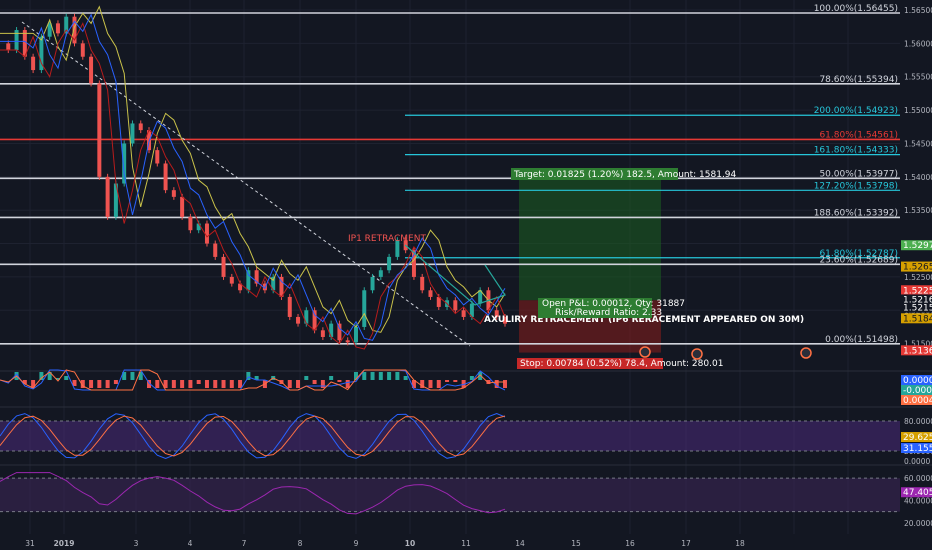  Describe the element at coordinates (613, 304) in the screenshot. I see `open-pl-label: Open P&L: 0.00012, Qty: 31887` at that location.